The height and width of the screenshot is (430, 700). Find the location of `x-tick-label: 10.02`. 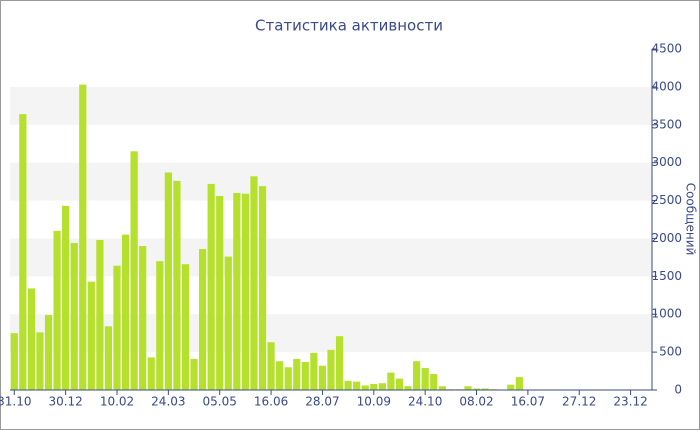

x-tick-label: 10.02 is located at coordinates (117, 402).